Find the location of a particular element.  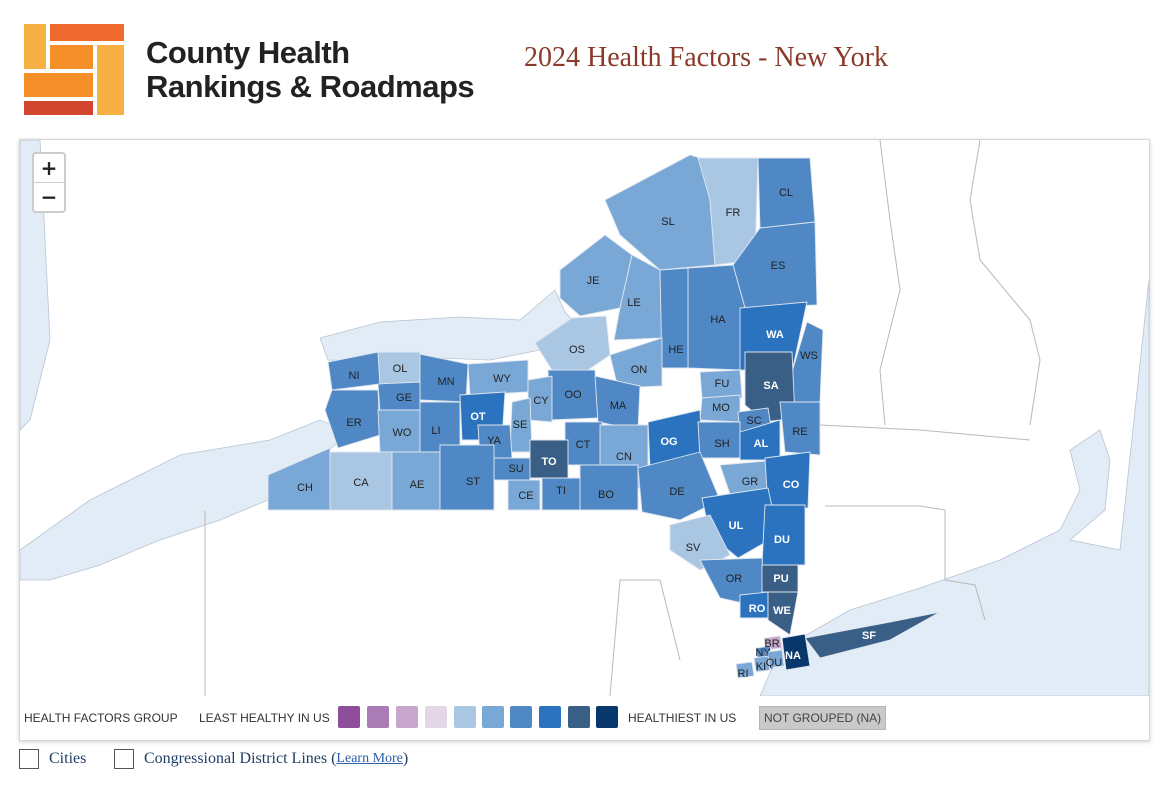

county-label-fu: FU is located at coordinates (722, 384).